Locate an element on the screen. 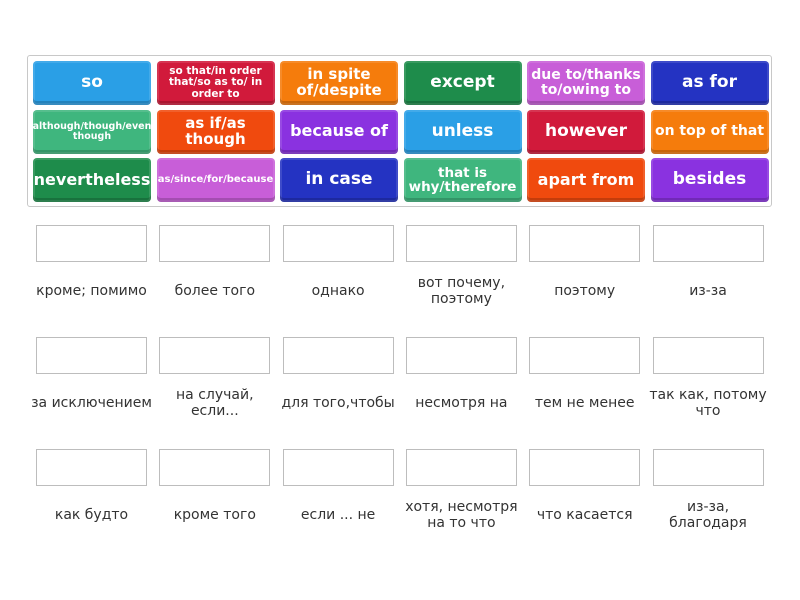 This screenshot has width=800, height=600. target-label: более того is located at coordinates (215, 290).